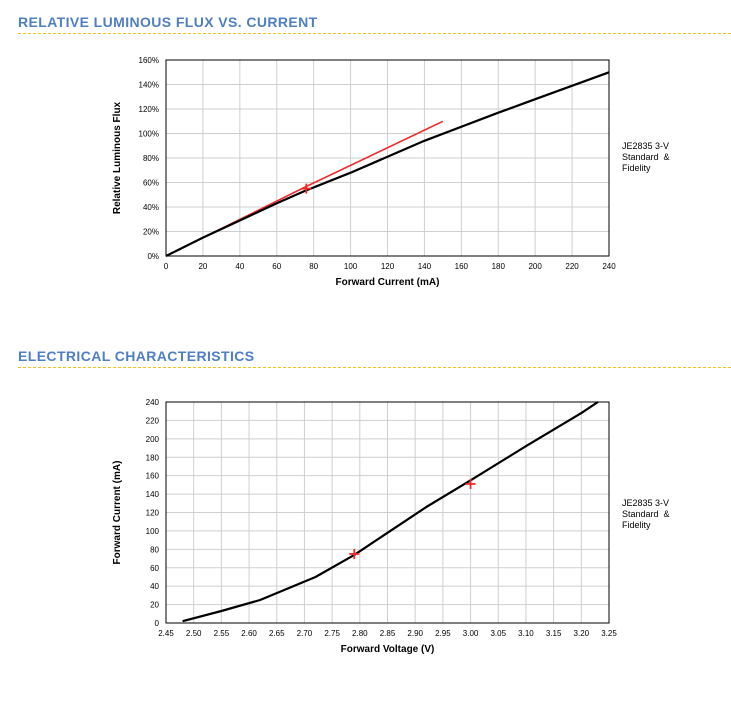 This screenshot has height=714, width=731. I want to click on flux-x-tick-label: 0, so click(166, 266).